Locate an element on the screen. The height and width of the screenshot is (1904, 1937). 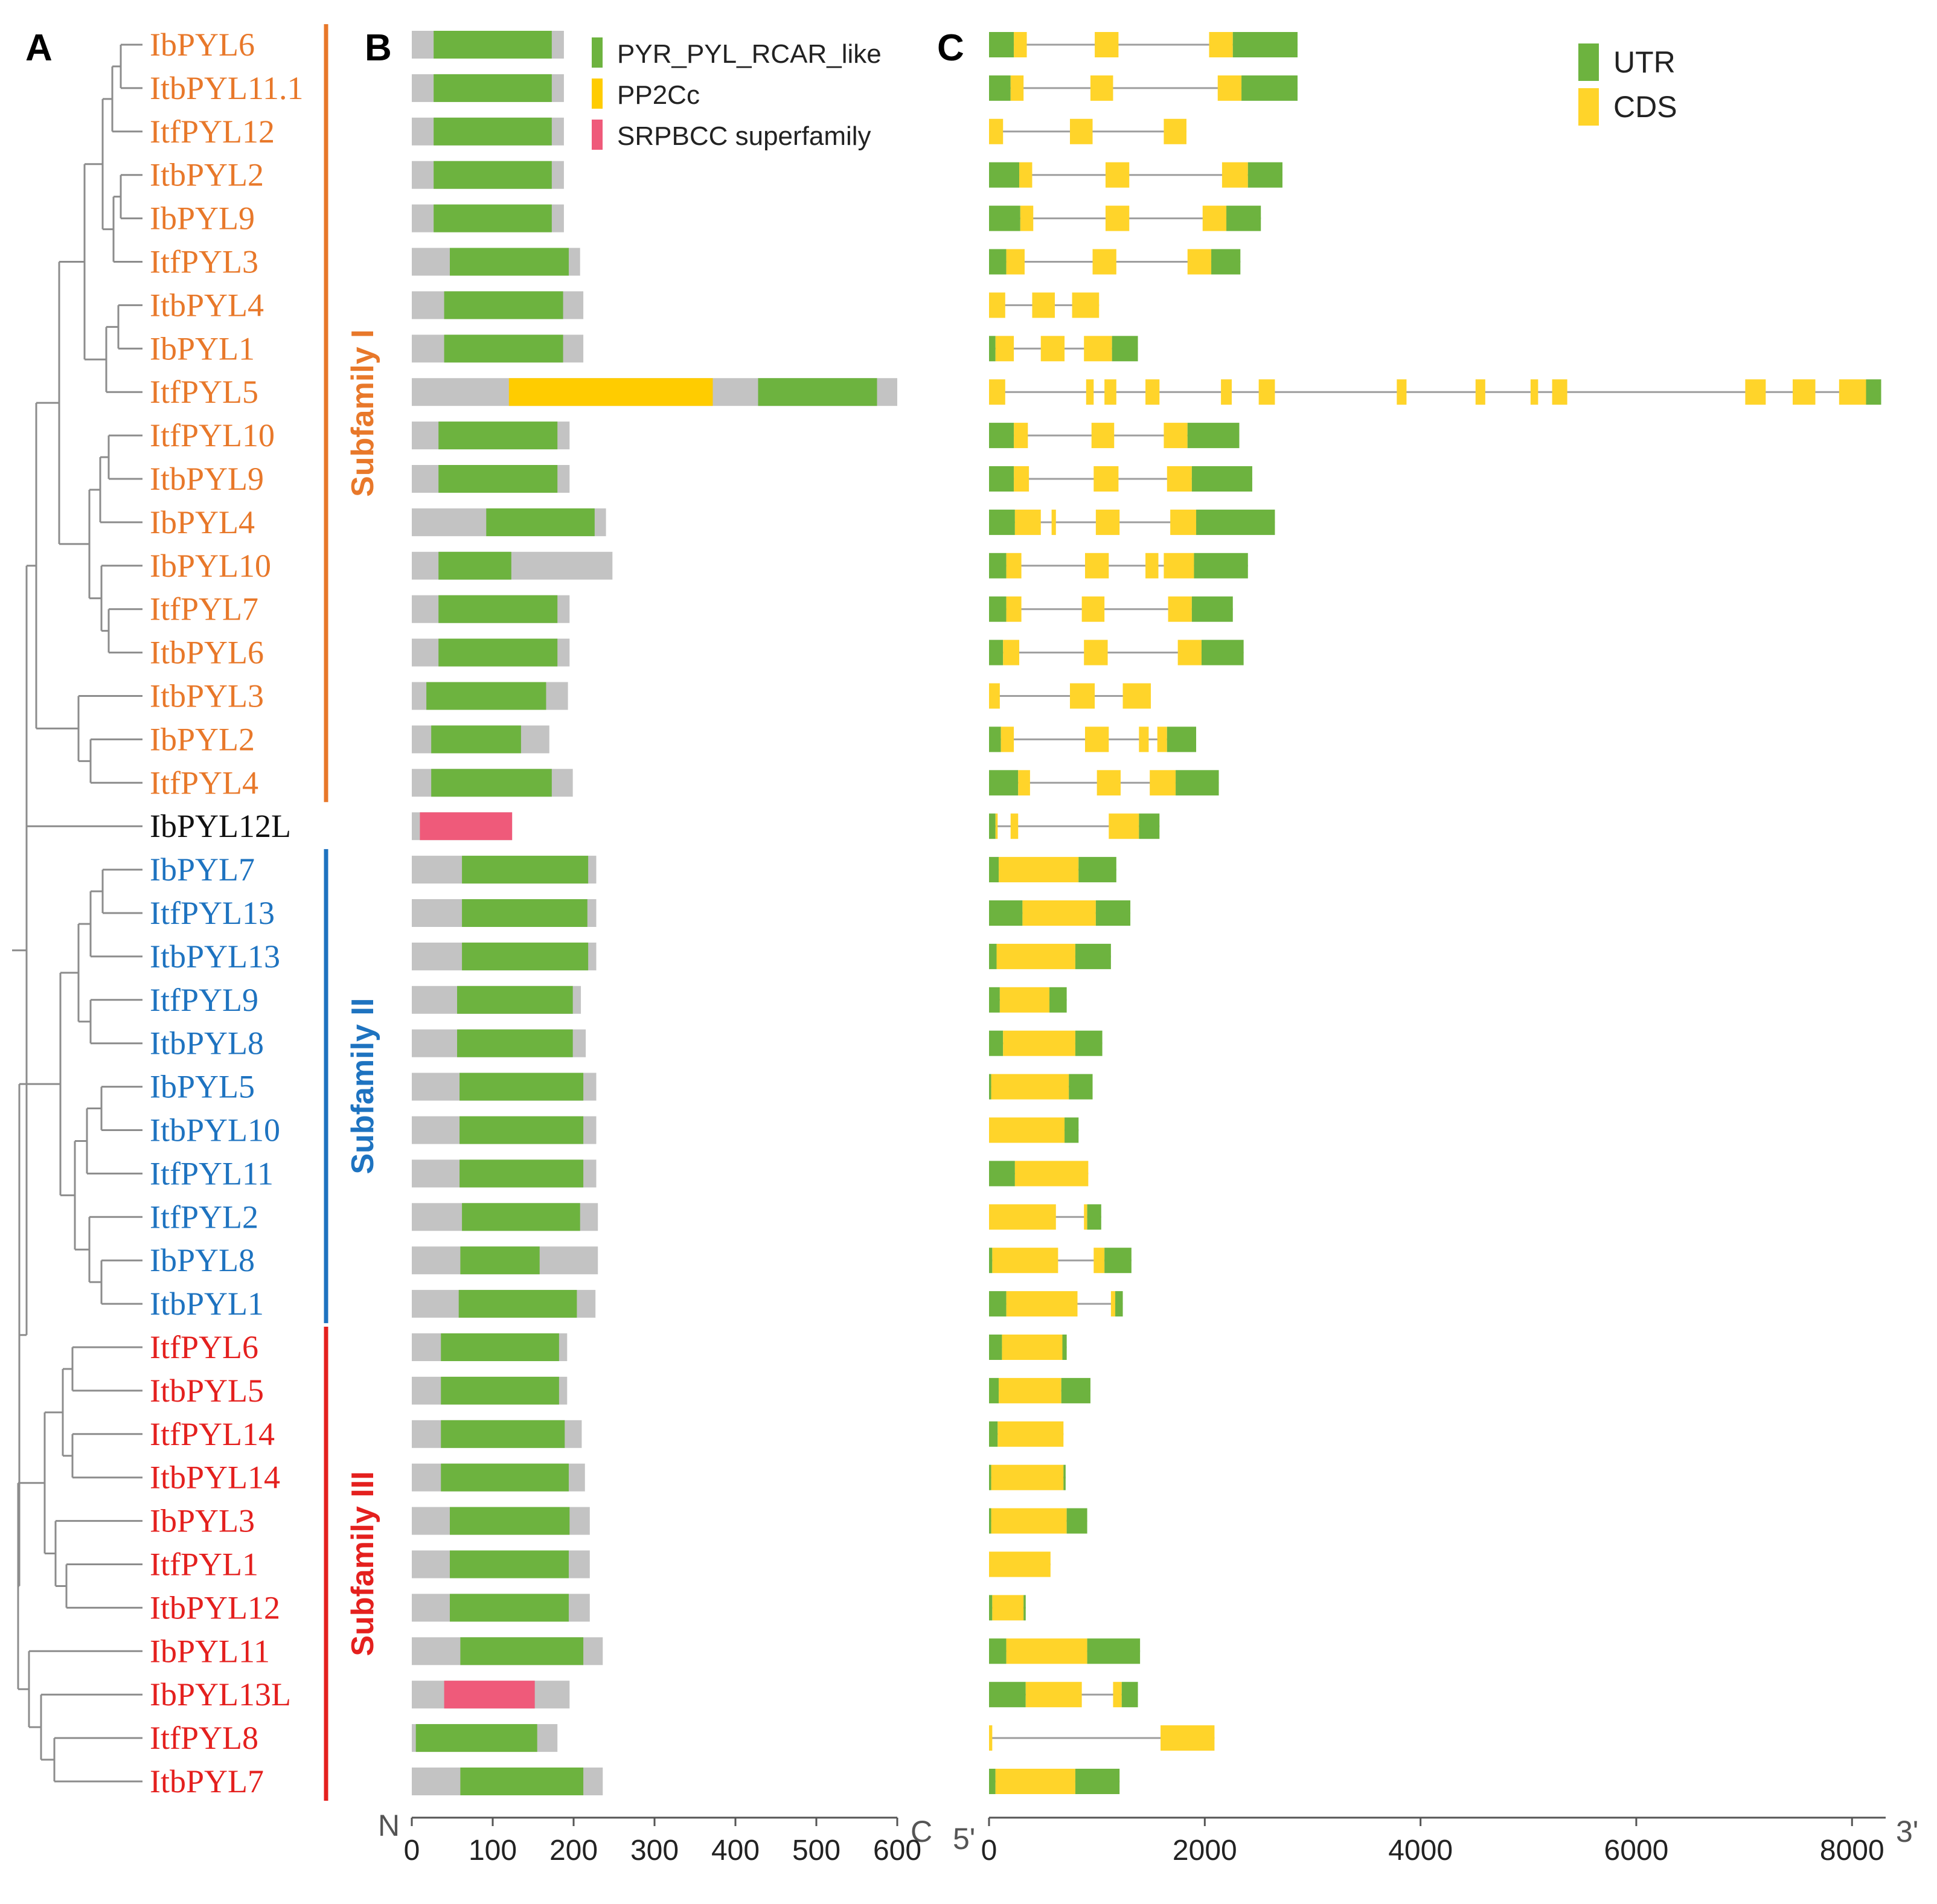
gene-label: ItbPYL6 is located at coordinates (207, 653).